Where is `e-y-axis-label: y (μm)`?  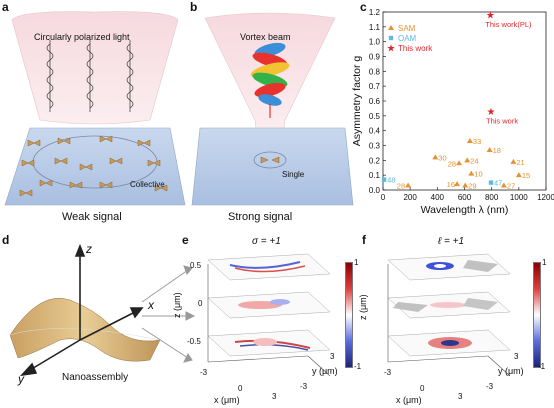 e-y-axis-label: y (μm) is located at coordinates (325, 371).